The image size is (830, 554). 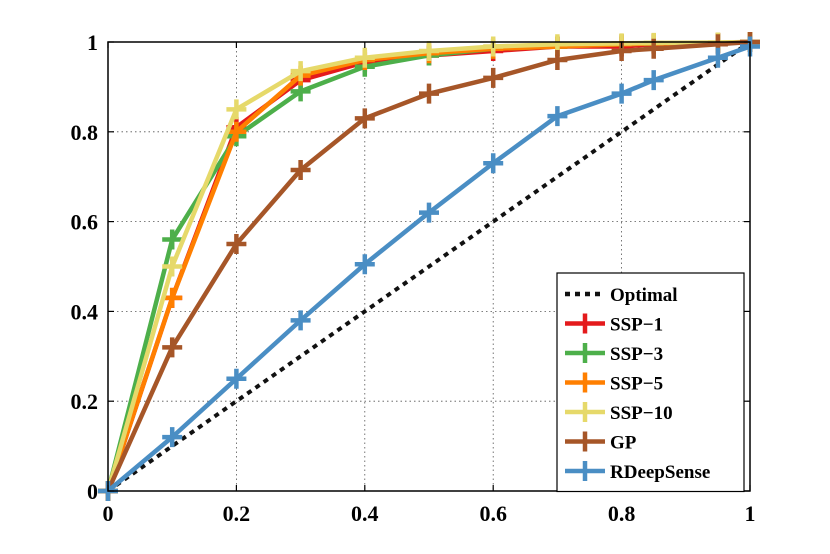 What do you see at coordinates (237, 513) in the screenshot?
I see `x-tick-label: 0.2` at bounding box center [237, 513].